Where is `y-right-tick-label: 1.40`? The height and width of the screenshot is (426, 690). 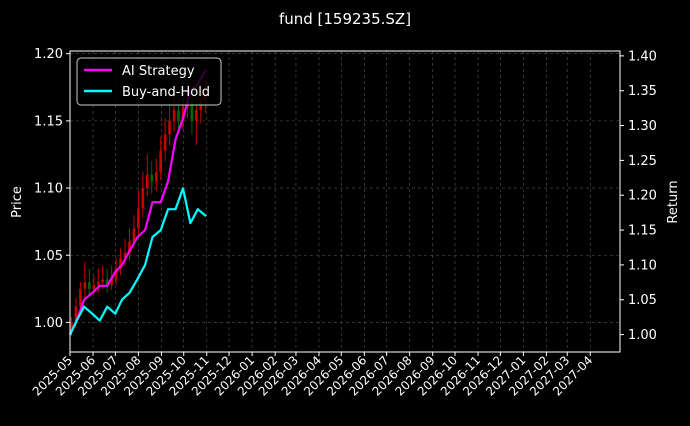 y-right-tick-label: 1.40 is located at coordinates (642, 56).